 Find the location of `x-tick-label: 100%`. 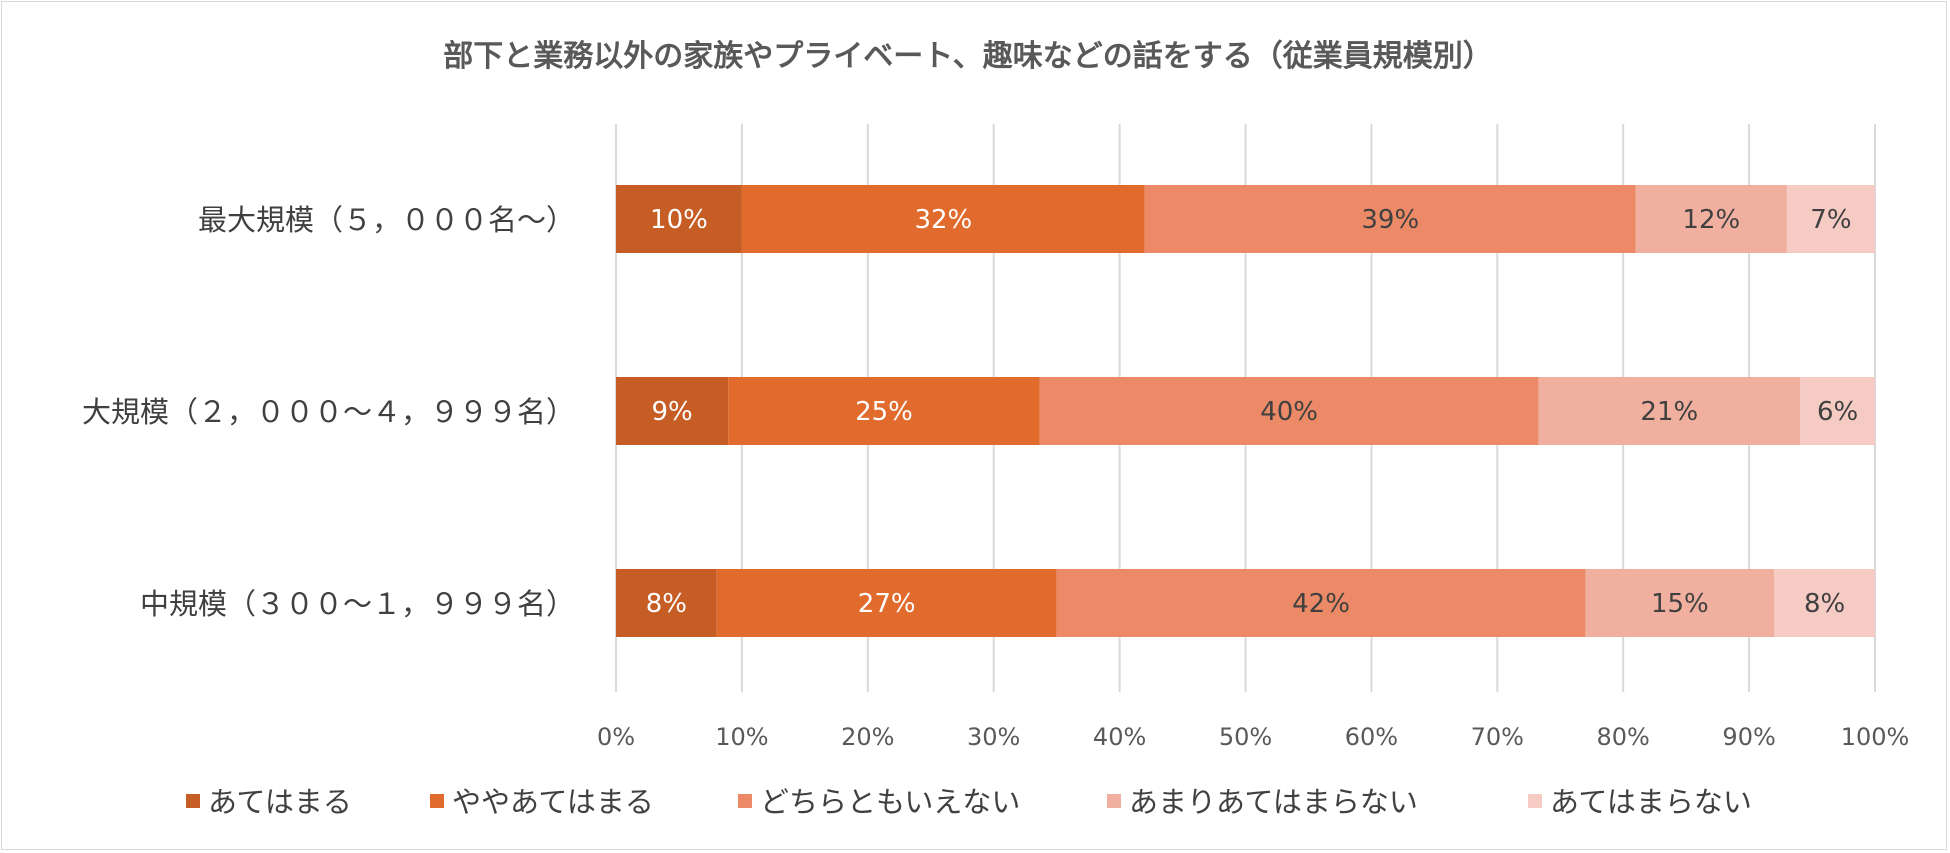

x-tick-label: 100% is located at coordinates (1875, 737).